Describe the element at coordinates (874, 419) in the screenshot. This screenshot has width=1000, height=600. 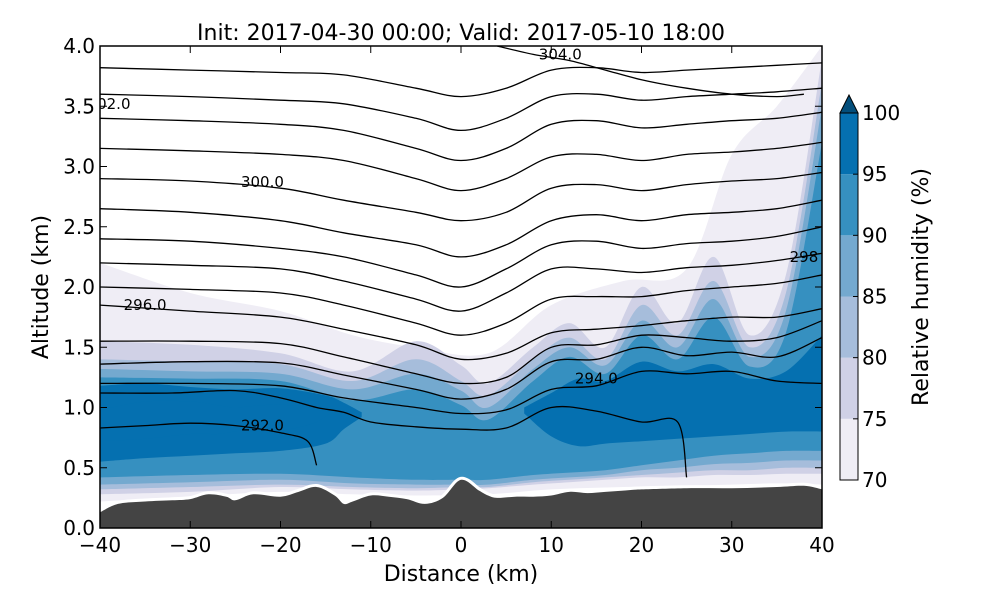
I see `colorbar-tick-label: 75` at that location.